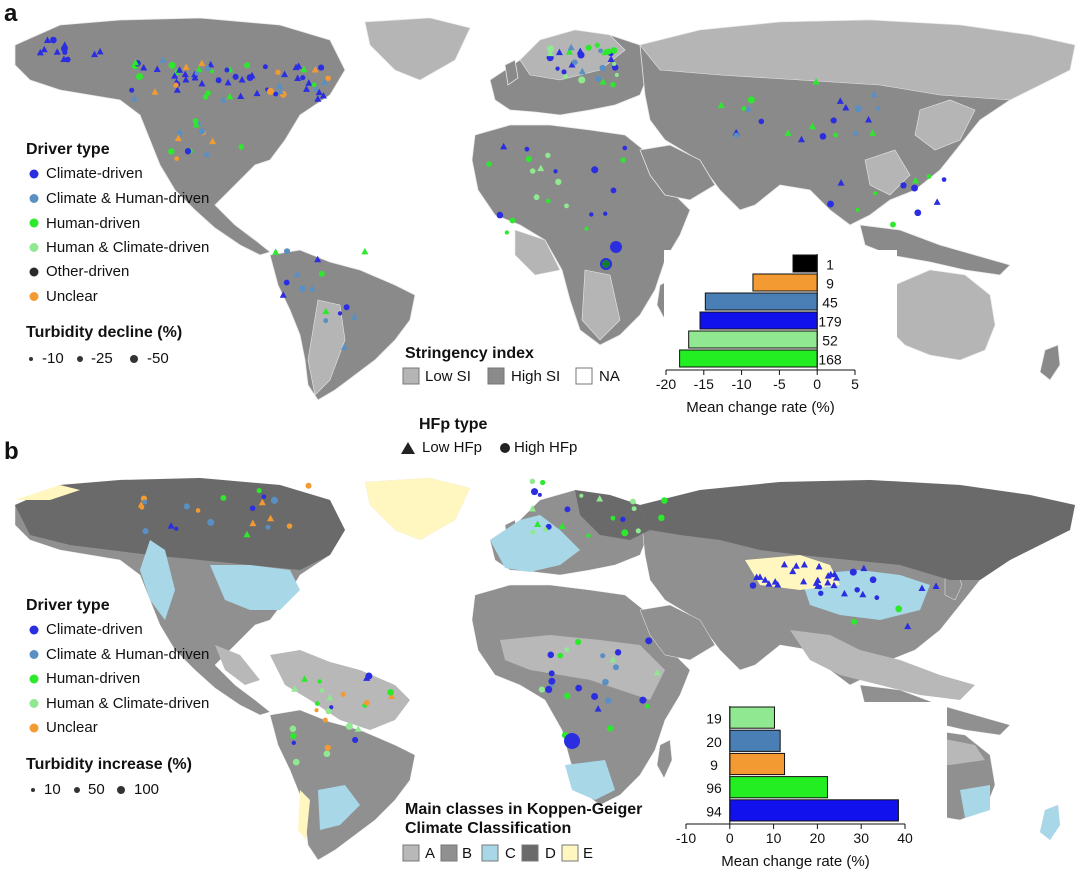 This screenshot has width=1080, height=875. I want to click on koppen-b: B, so click(467, 853).